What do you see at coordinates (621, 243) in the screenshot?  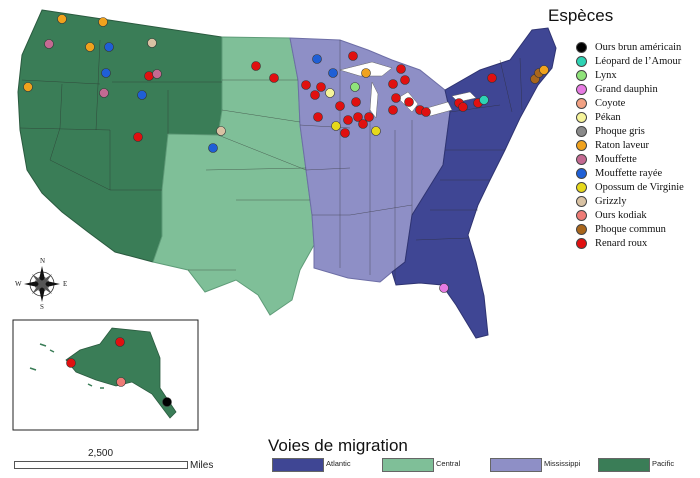 I see `legend-label: Renard roux` at bounding box center [621, 243].